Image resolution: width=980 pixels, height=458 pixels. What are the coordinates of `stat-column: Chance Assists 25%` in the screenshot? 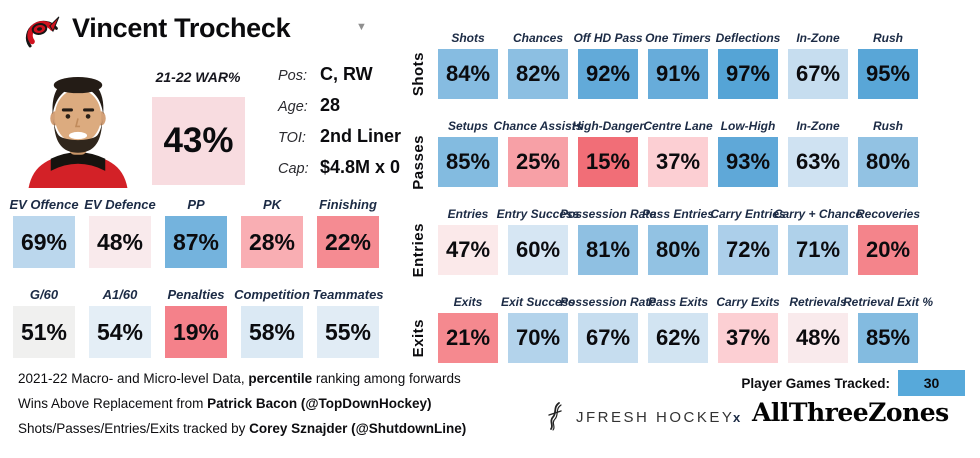 It's located at (538, 153).